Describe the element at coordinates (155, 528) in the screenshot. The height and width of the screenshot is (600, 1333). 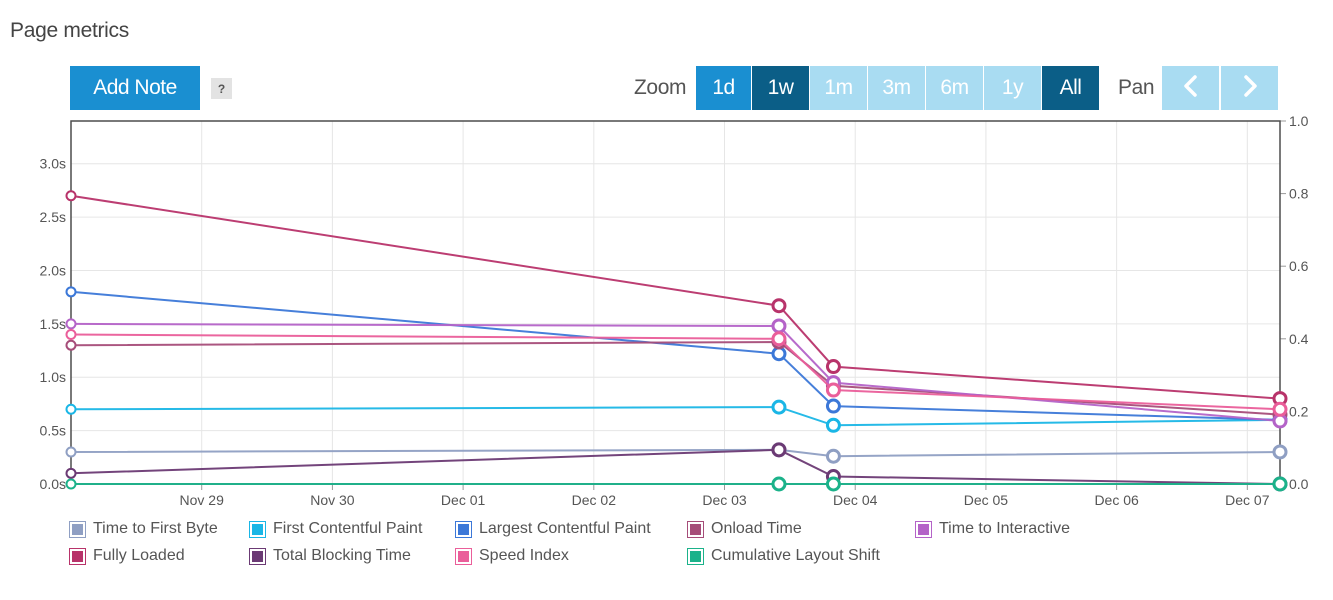
I see `legend-label: Time to First Byte` at that location.